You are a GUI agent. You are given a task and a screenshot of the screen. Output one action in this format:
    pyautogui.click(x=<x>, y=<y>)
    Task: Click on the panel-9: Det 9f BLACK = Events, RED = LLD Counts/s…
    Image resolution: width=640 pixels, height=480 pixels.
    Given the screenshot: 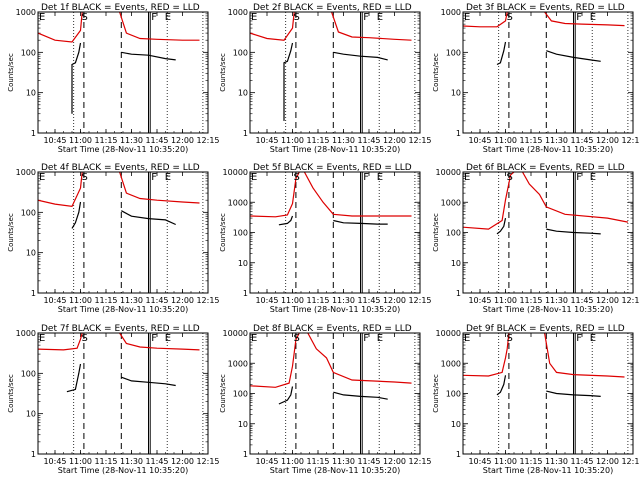 What is the action you would take?
    pyautogui.click(x=536, y=399)
    